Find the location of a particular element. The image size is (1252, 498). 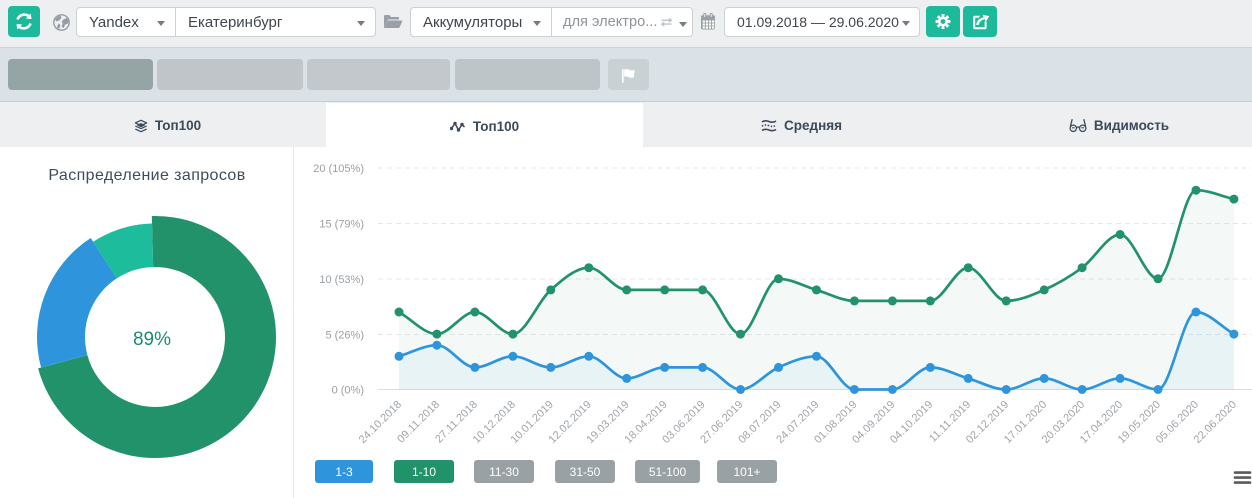

svg-text: 5 (26%) is located at coordinates (344, 336).